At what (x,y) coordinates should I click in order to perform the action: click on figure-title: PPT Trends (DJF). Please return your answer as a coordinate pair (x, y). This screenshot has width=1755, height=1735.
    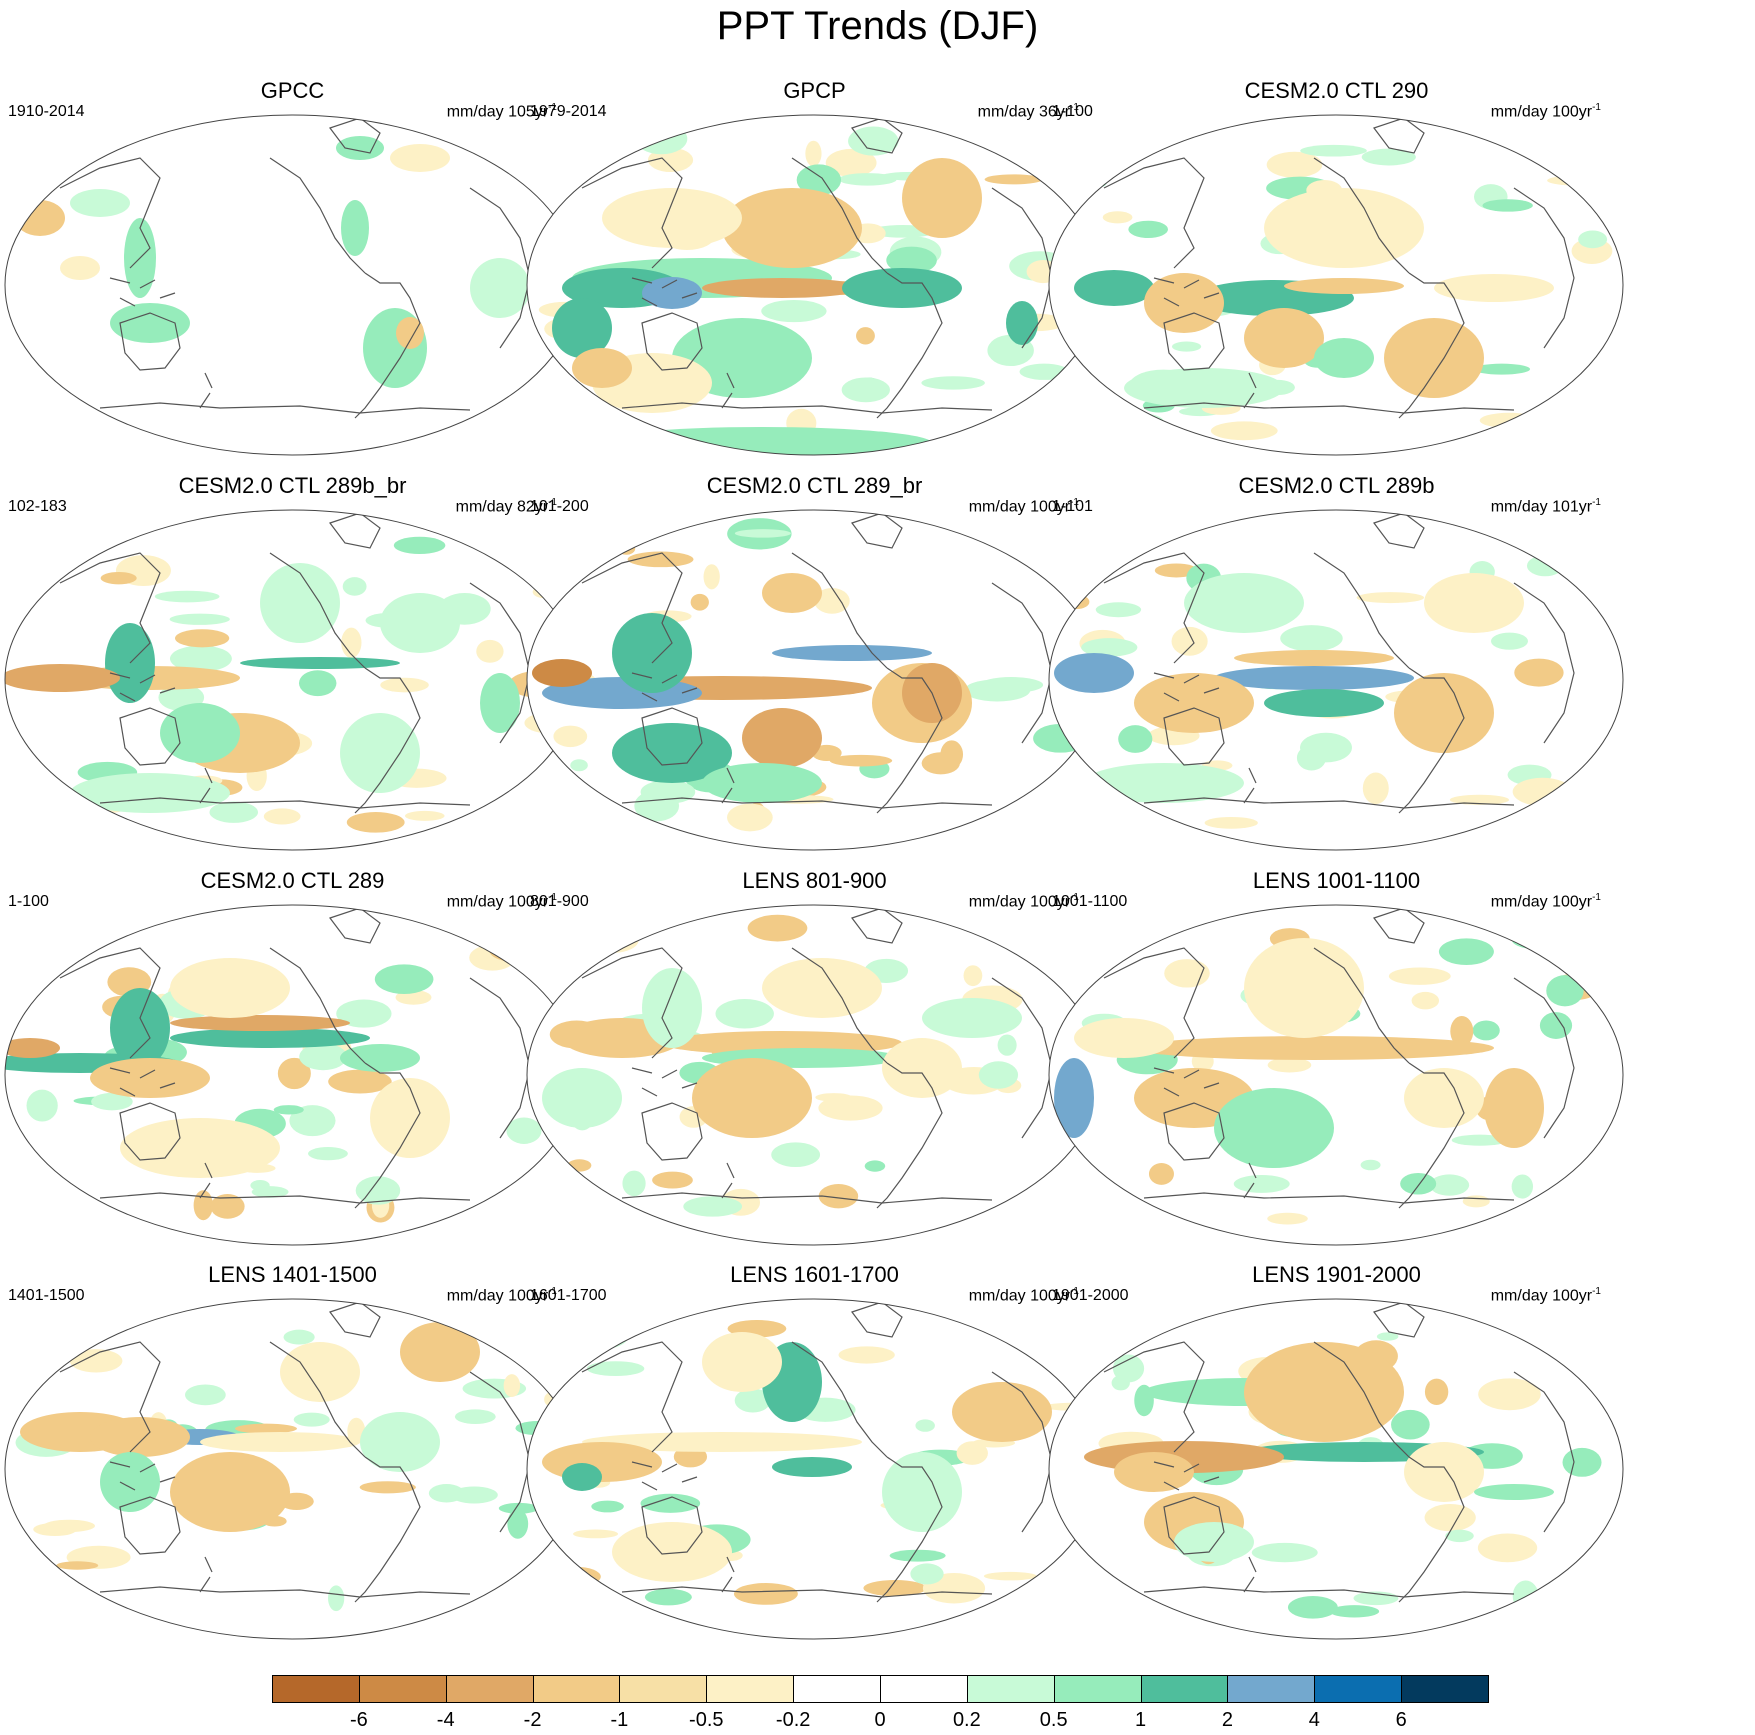
    Looking at the image, I should click on (877, 26).